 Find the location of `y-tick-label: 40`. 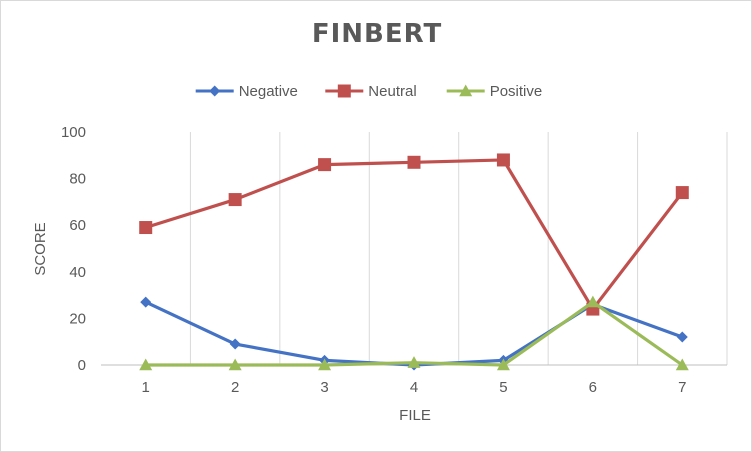

y-tick-label: 40 is located at coordinates (77, 272).